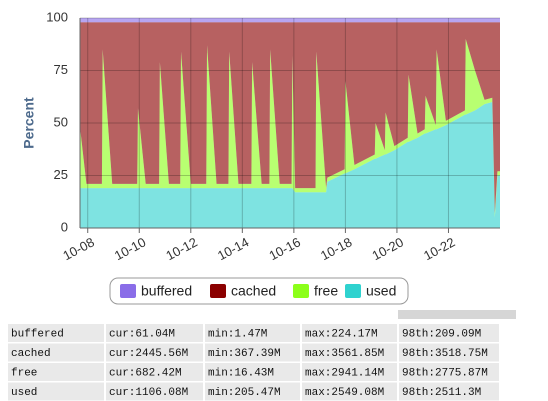  I want to click on legend-box, so click(259, 291).